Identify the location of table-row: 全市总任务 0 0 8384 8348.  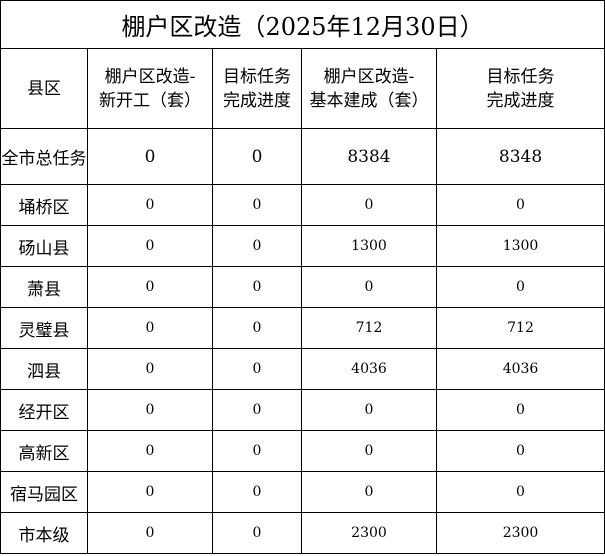
(302, 156).